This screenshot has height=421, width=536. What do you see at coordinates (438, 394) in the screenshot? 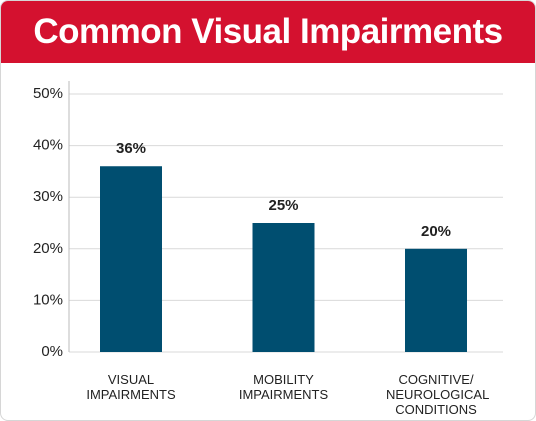
I see `x-tick-label: COGNITIVE/ NEUROLOGICAL CONDITIONS` at bounding box center [438, 394].